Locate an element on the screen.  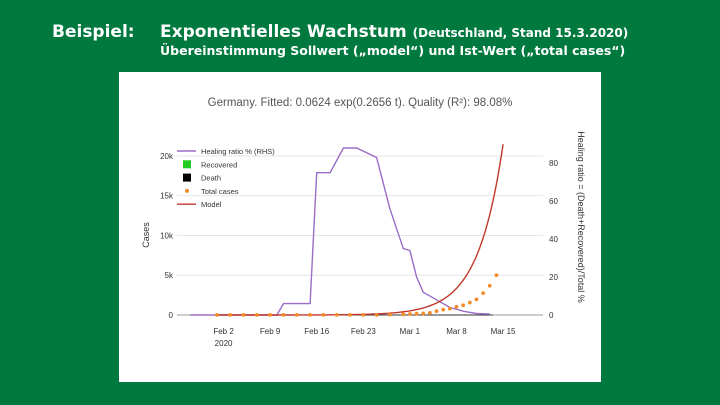
legend-label: Healing ratio % (RHS) is located at coordinates (238, 151).